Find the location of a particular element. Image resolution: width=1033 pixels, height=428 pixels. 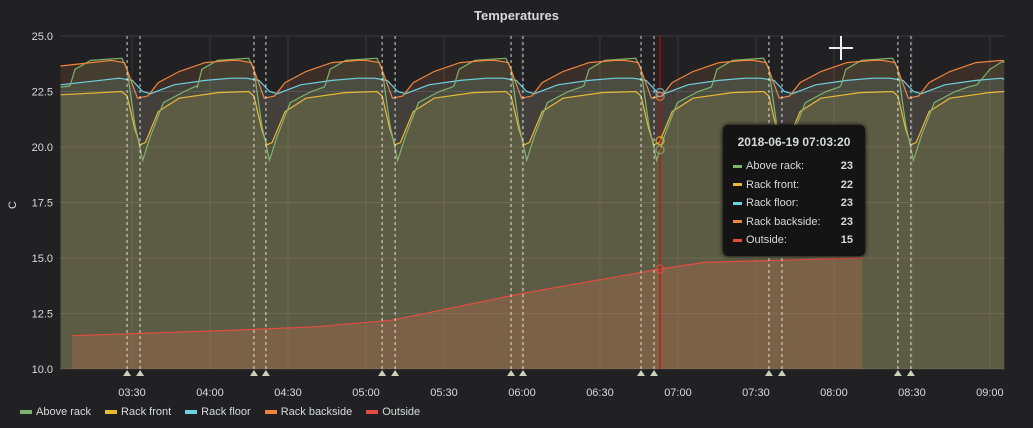

tooltip-label: Outside: is located at coordinates (766, 240).